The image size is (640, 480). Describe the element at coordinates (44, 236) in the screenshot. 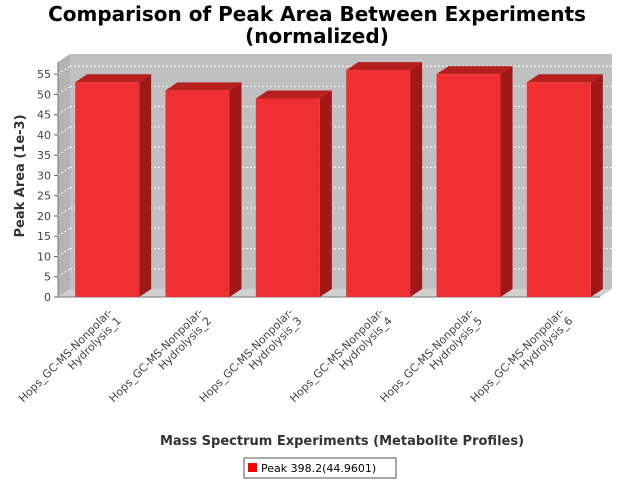

I see `y-tick-label: 15` at that location.